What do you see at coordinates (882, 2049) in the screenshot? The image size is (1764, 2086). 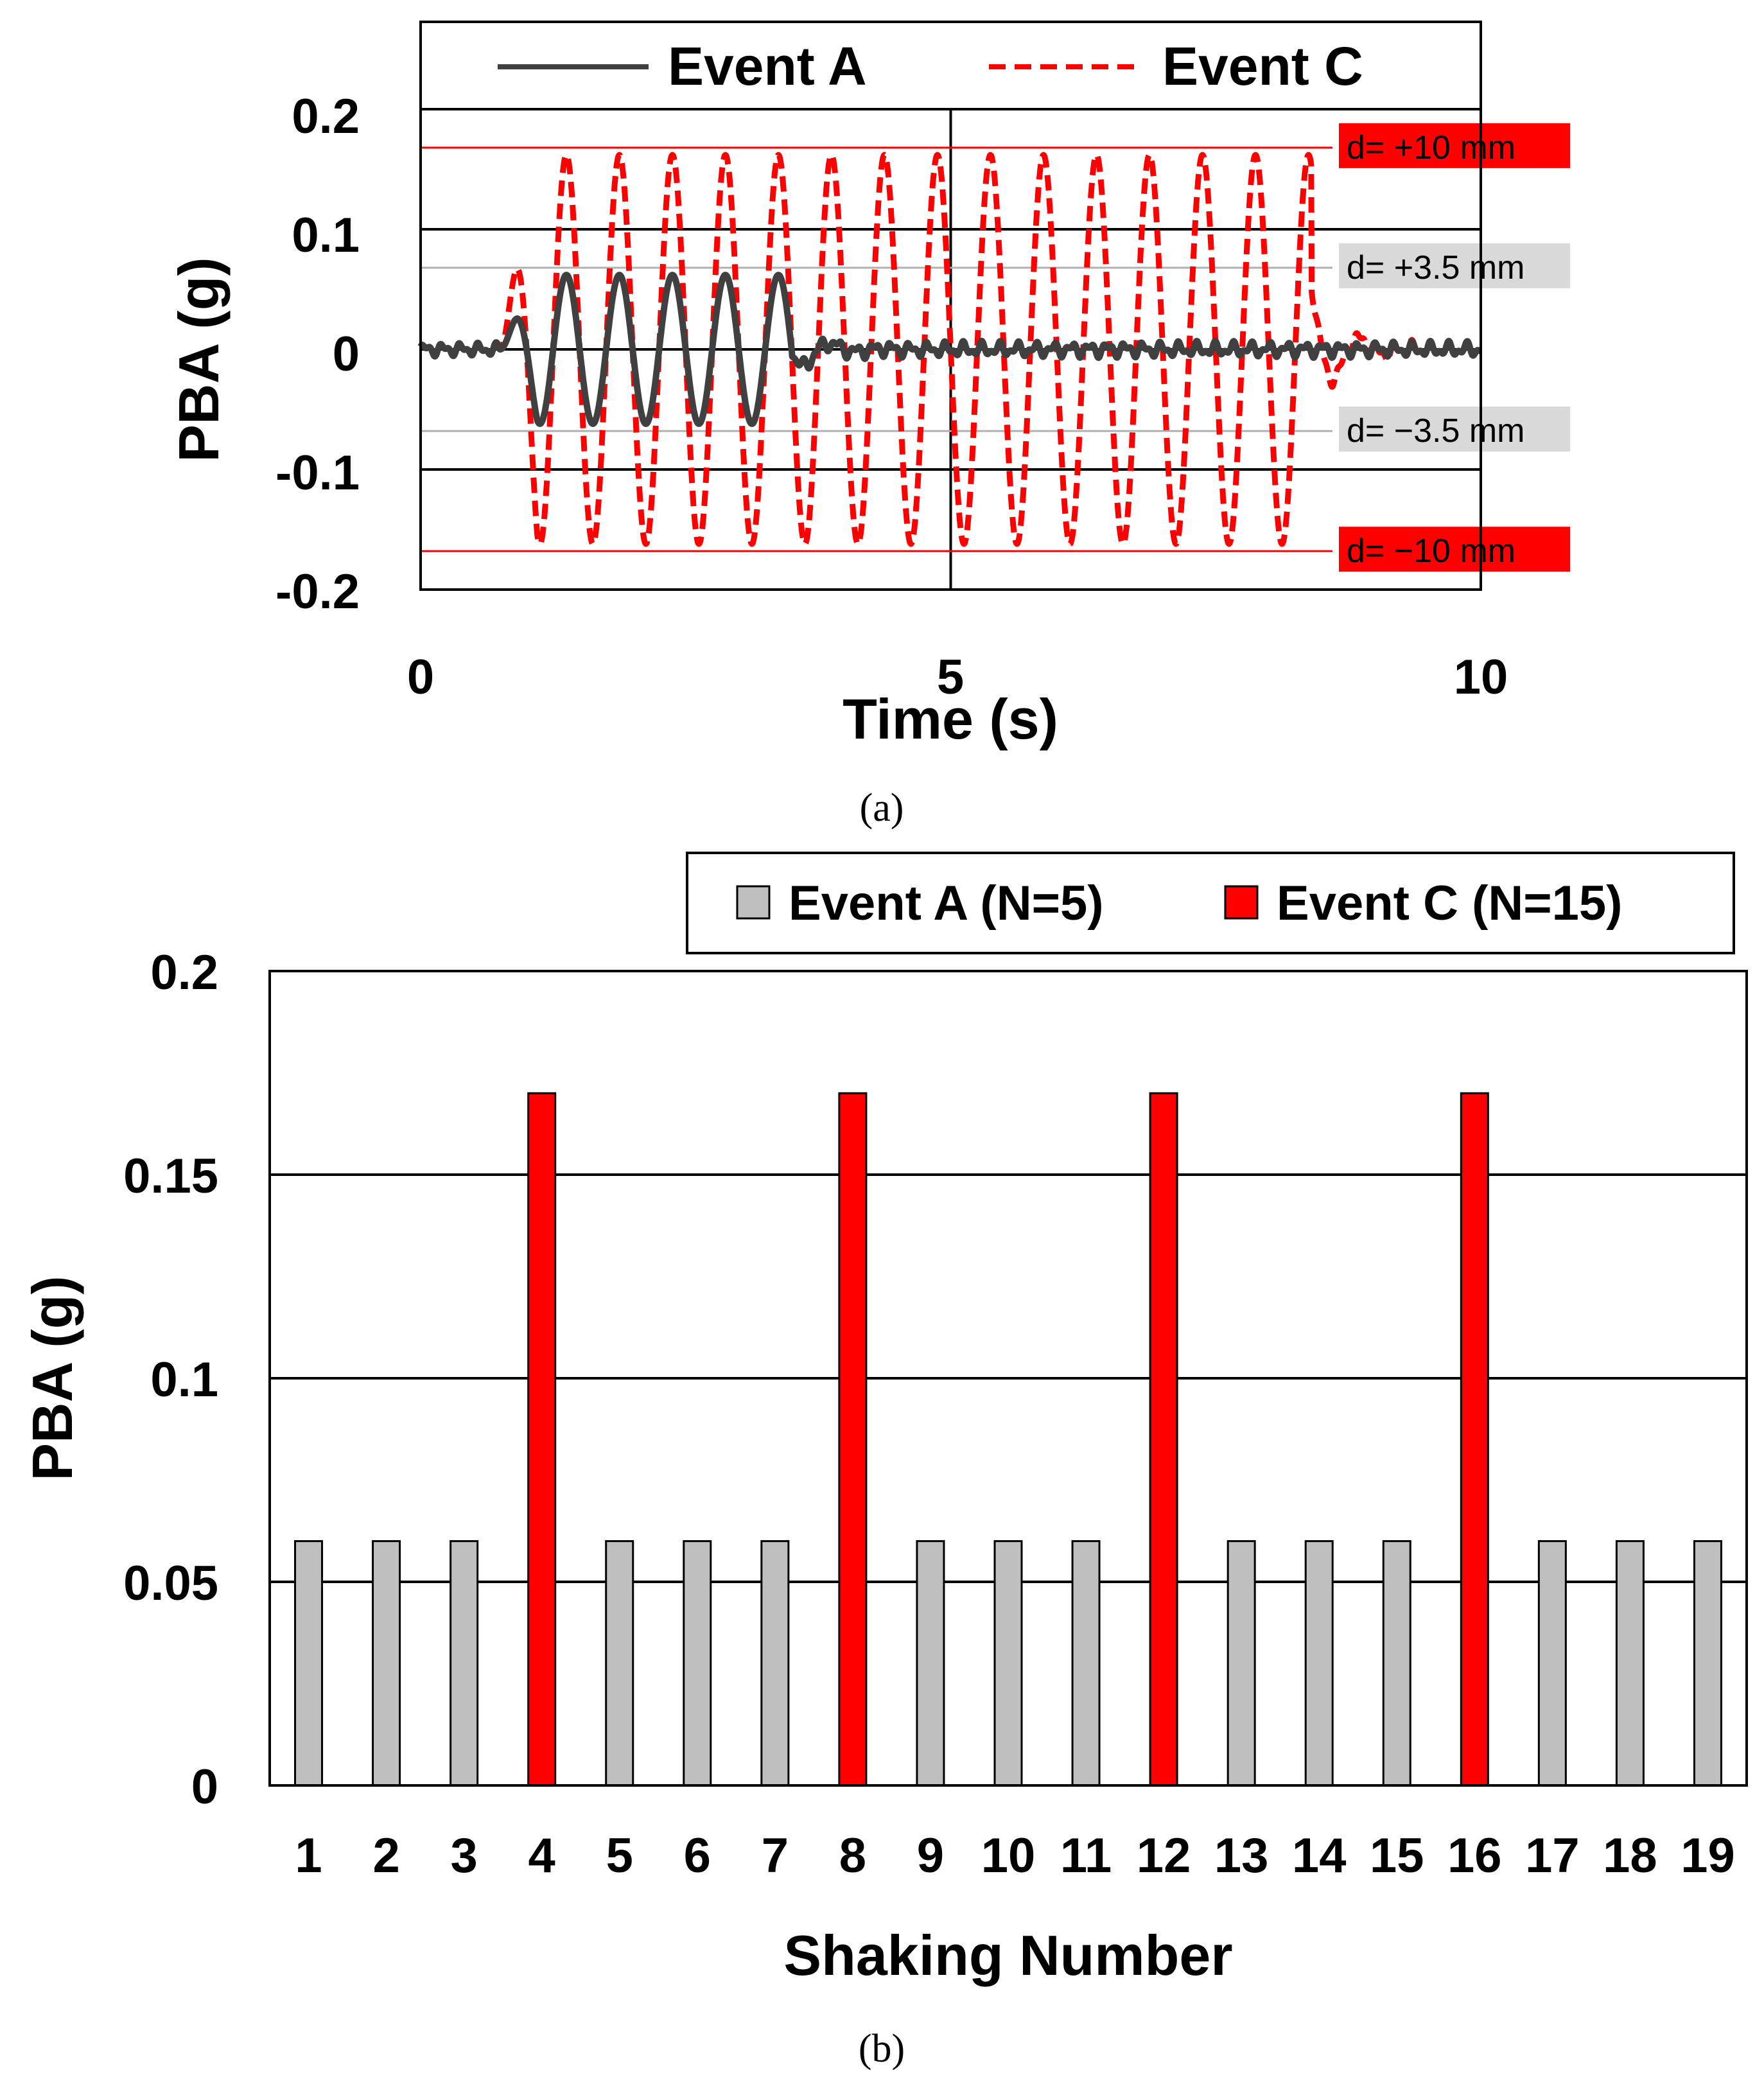 I see `b-caption: (b)` at bounding box center [882, 2049].